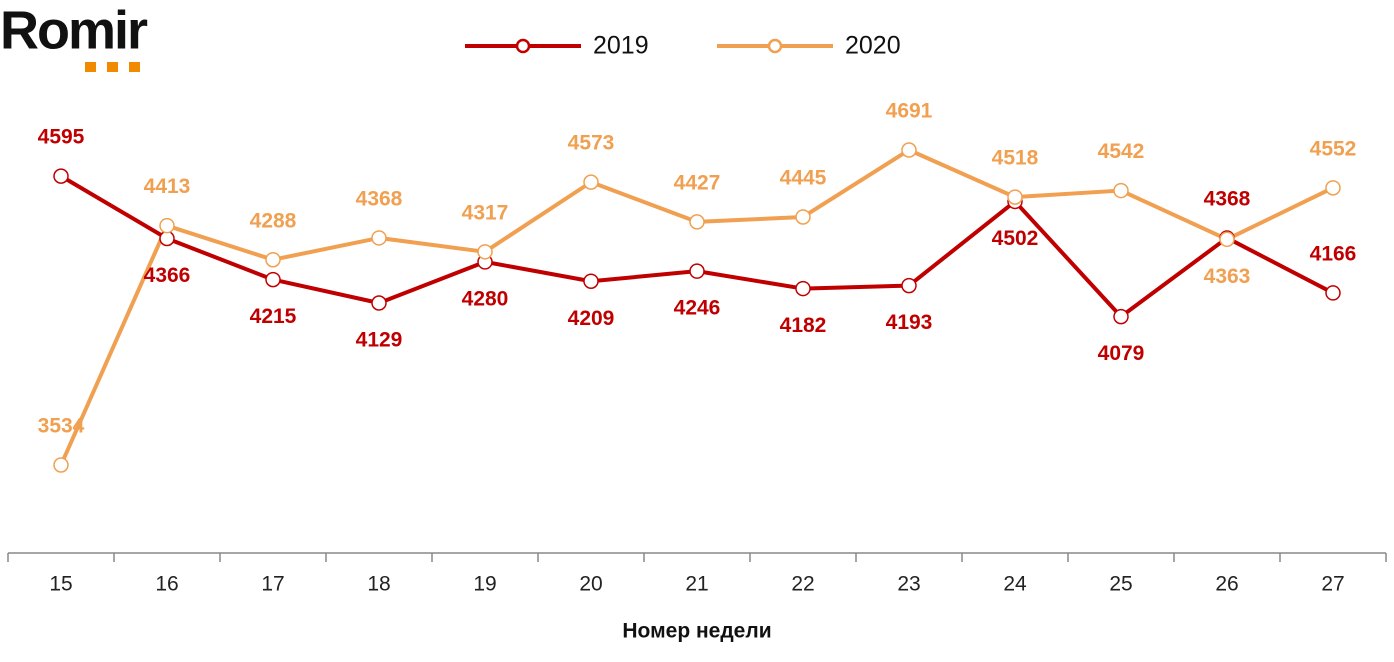  I want to click on data-label: 4193, so click(909, 322).